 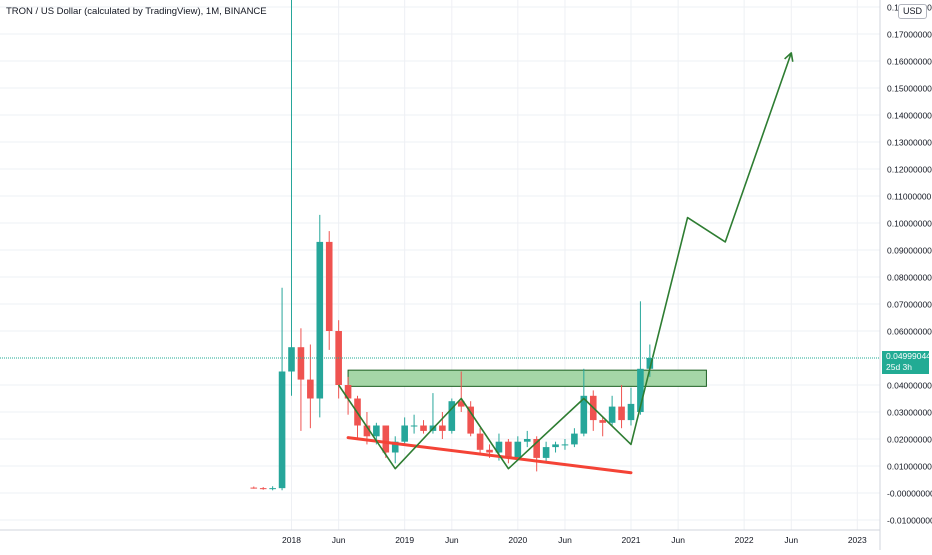 What do you see at coordinates (744, 540) in the screenshot?
I see `time-tick-label: 2022` at bounding box center [744, 540].